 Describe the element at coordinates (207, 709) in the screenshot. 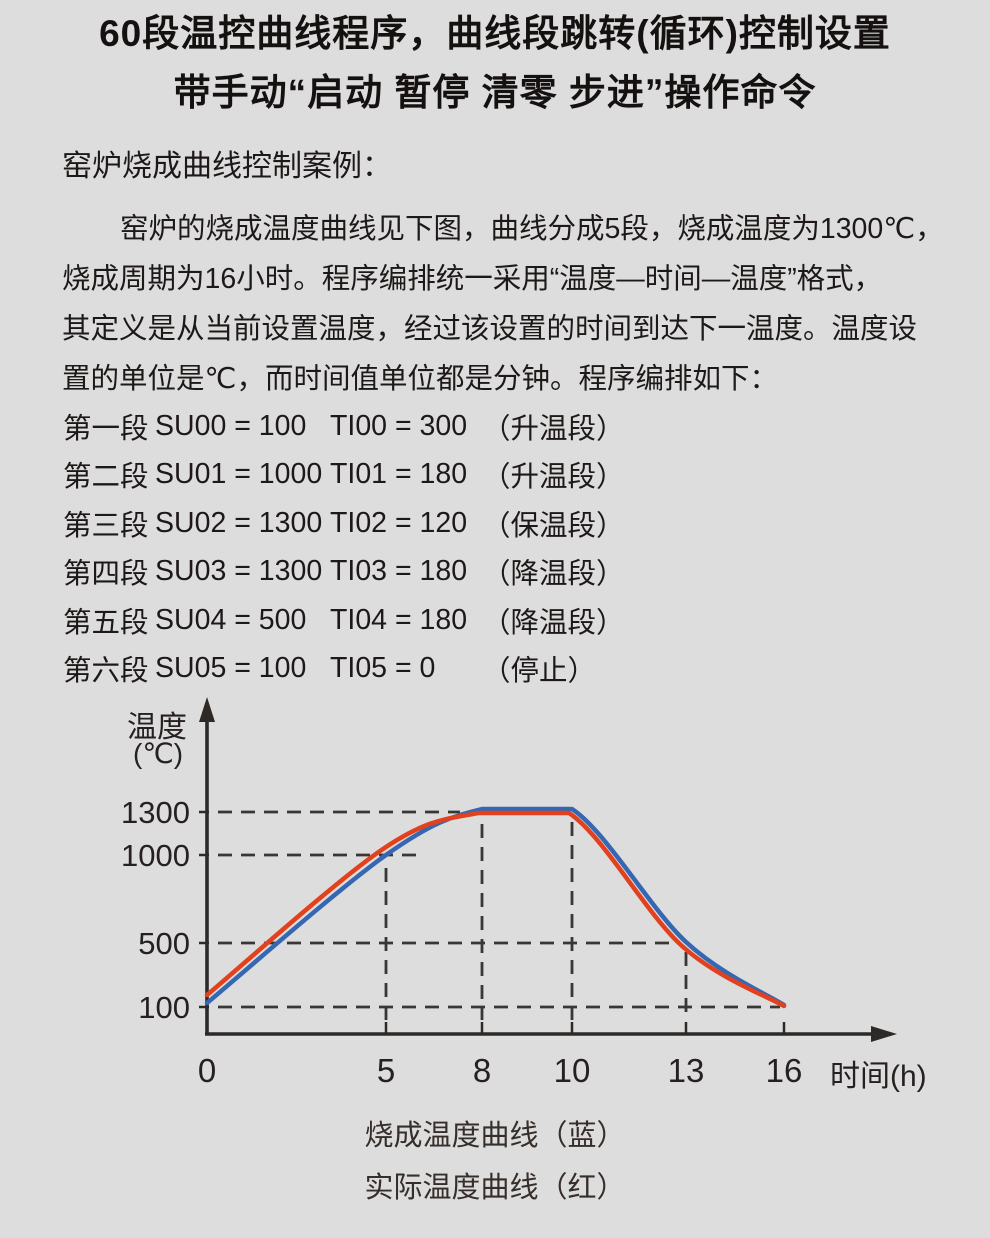

I see `y-axis-arrow-icon` at that location.